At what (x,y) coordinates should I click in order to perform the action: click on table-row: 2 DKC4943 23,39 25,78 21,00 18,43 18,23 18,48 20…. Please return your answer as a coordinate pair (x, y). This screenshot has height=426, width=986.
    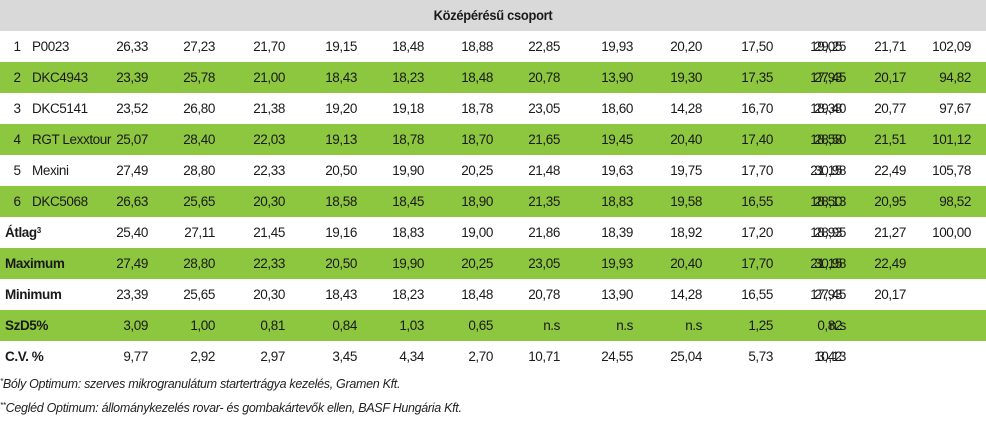
    Looking at the image, I should click on (493, 77).